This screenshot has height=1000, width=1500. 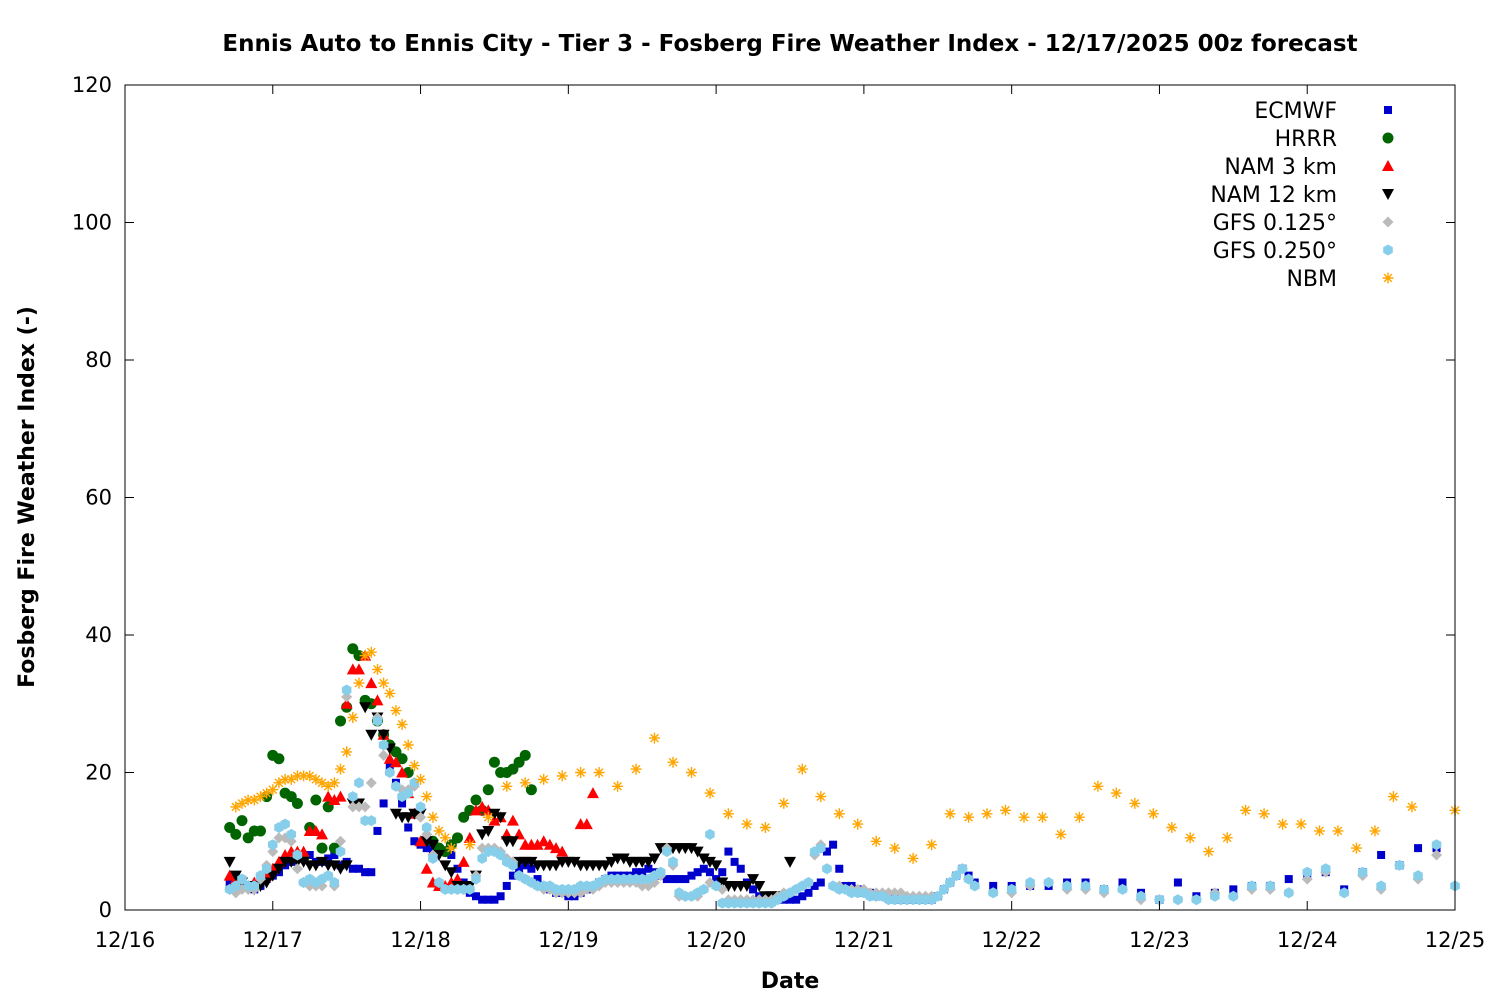 What do you see at coordinates (1275, 251) in the screenshot?
I see `legend-label: GFS 0.250°` at bounding box center [1275, 251].